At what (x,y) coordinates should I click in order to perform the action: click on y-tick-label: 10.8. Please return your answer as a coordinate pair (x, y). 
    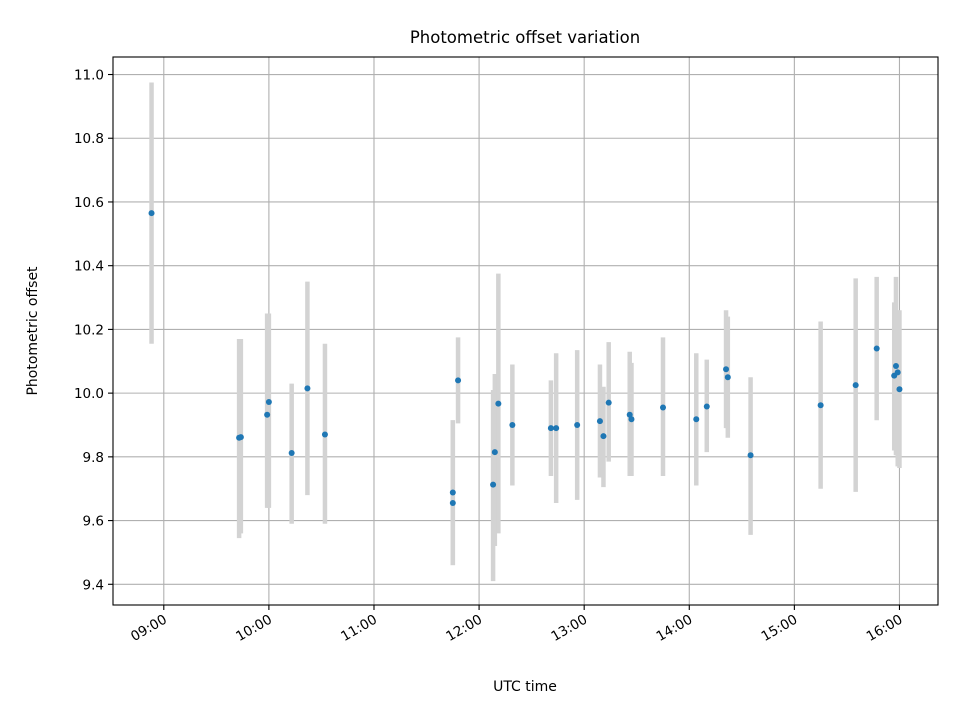
    Looking at the image, I should click on (89, 139).